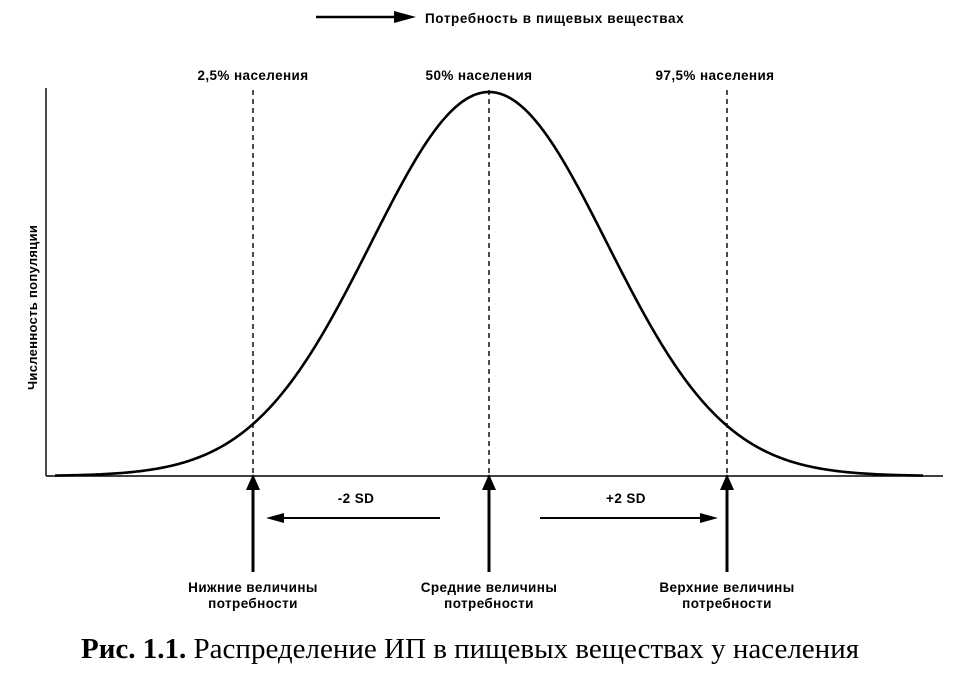  What do you see at coordinates (356, 498) in the screenshot?
I see `sd-label-minus: -2 SD` at bounding box center [356, 498].